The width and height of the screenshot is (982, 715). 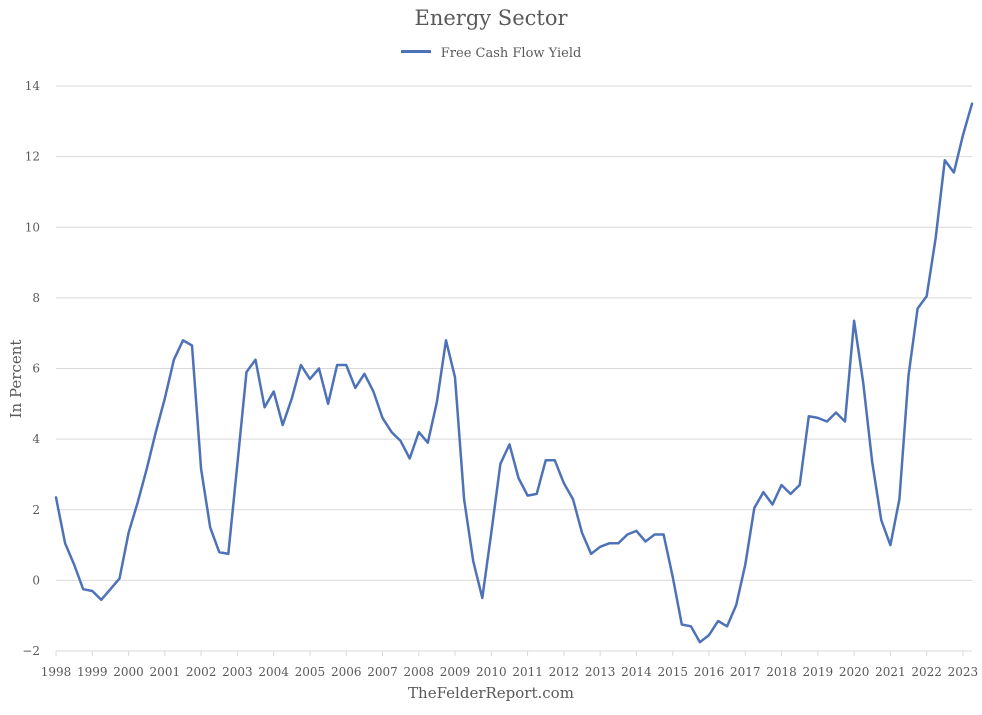 I want to click on y-tick-label: 4, so click(x=36, y=439).